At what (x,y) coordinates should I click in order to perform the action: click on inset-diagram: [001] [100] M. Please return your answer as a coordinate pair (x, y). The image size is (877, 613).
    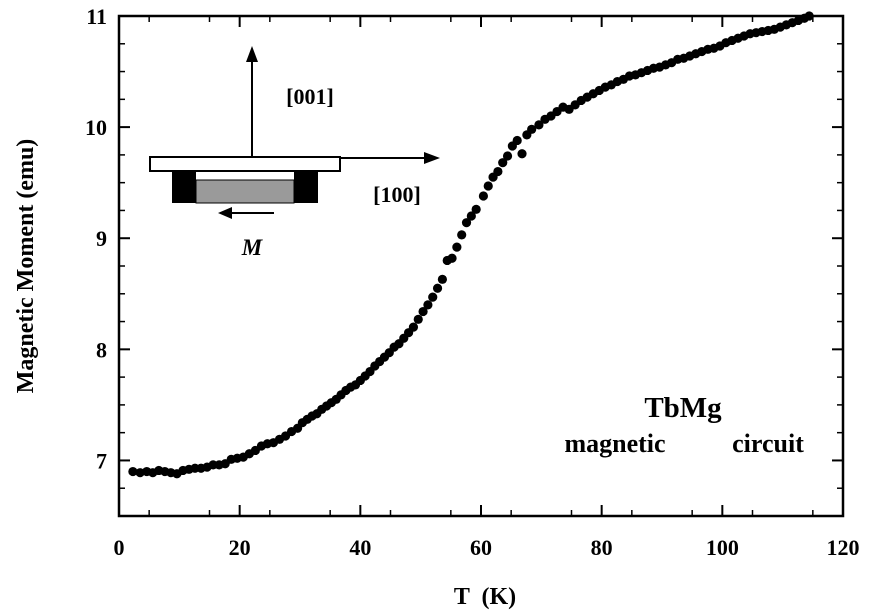
    Looking at the image, I should click on (294, 153).